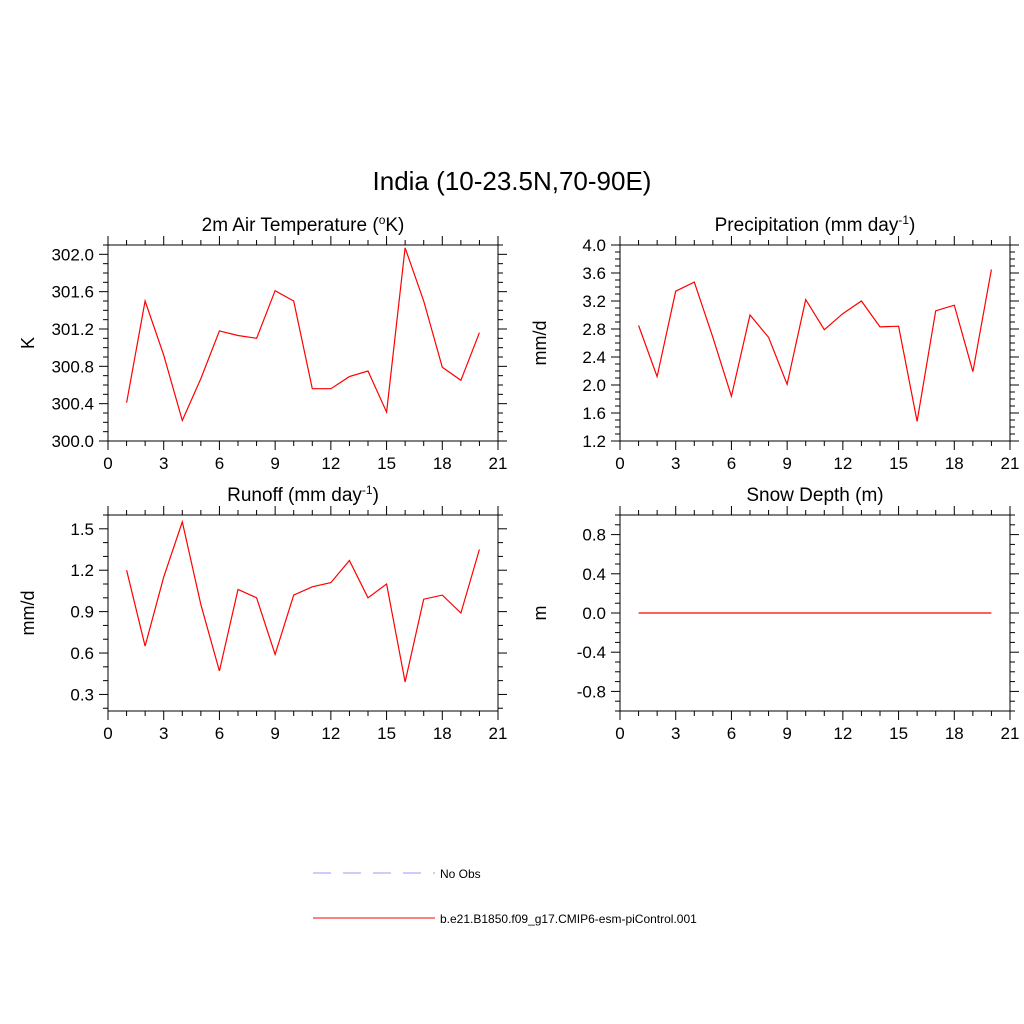 The height and width of the screenshot is (1024, 1024). I want to click on plot-frame-runoff, so click(303, 613).